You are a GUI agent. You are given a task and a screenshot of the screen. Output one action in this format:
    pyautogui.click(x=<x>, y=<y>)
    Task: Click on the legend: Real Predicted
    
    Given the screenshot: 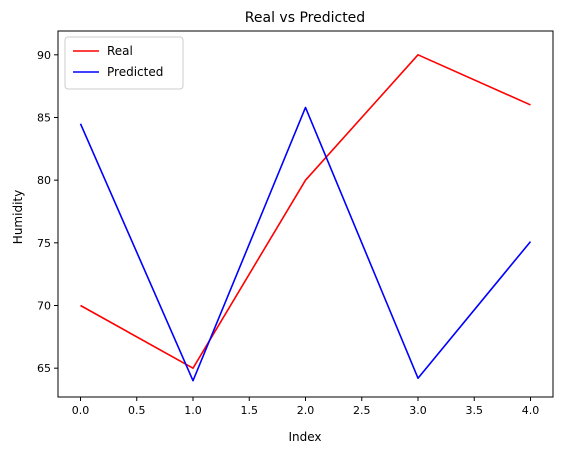 What is the action you would take?
    pyautogui.click(x=124, y=63)
    